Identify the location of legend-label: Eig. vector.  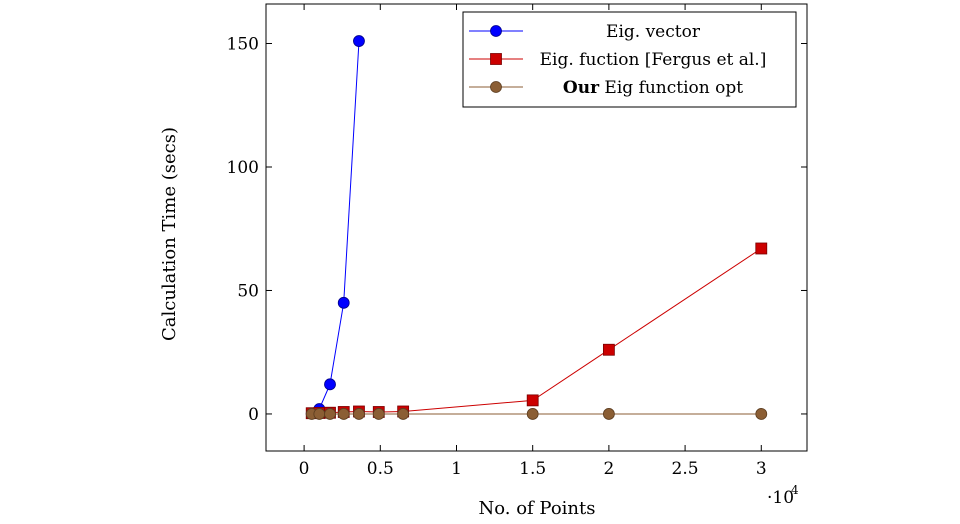
(653, 32).